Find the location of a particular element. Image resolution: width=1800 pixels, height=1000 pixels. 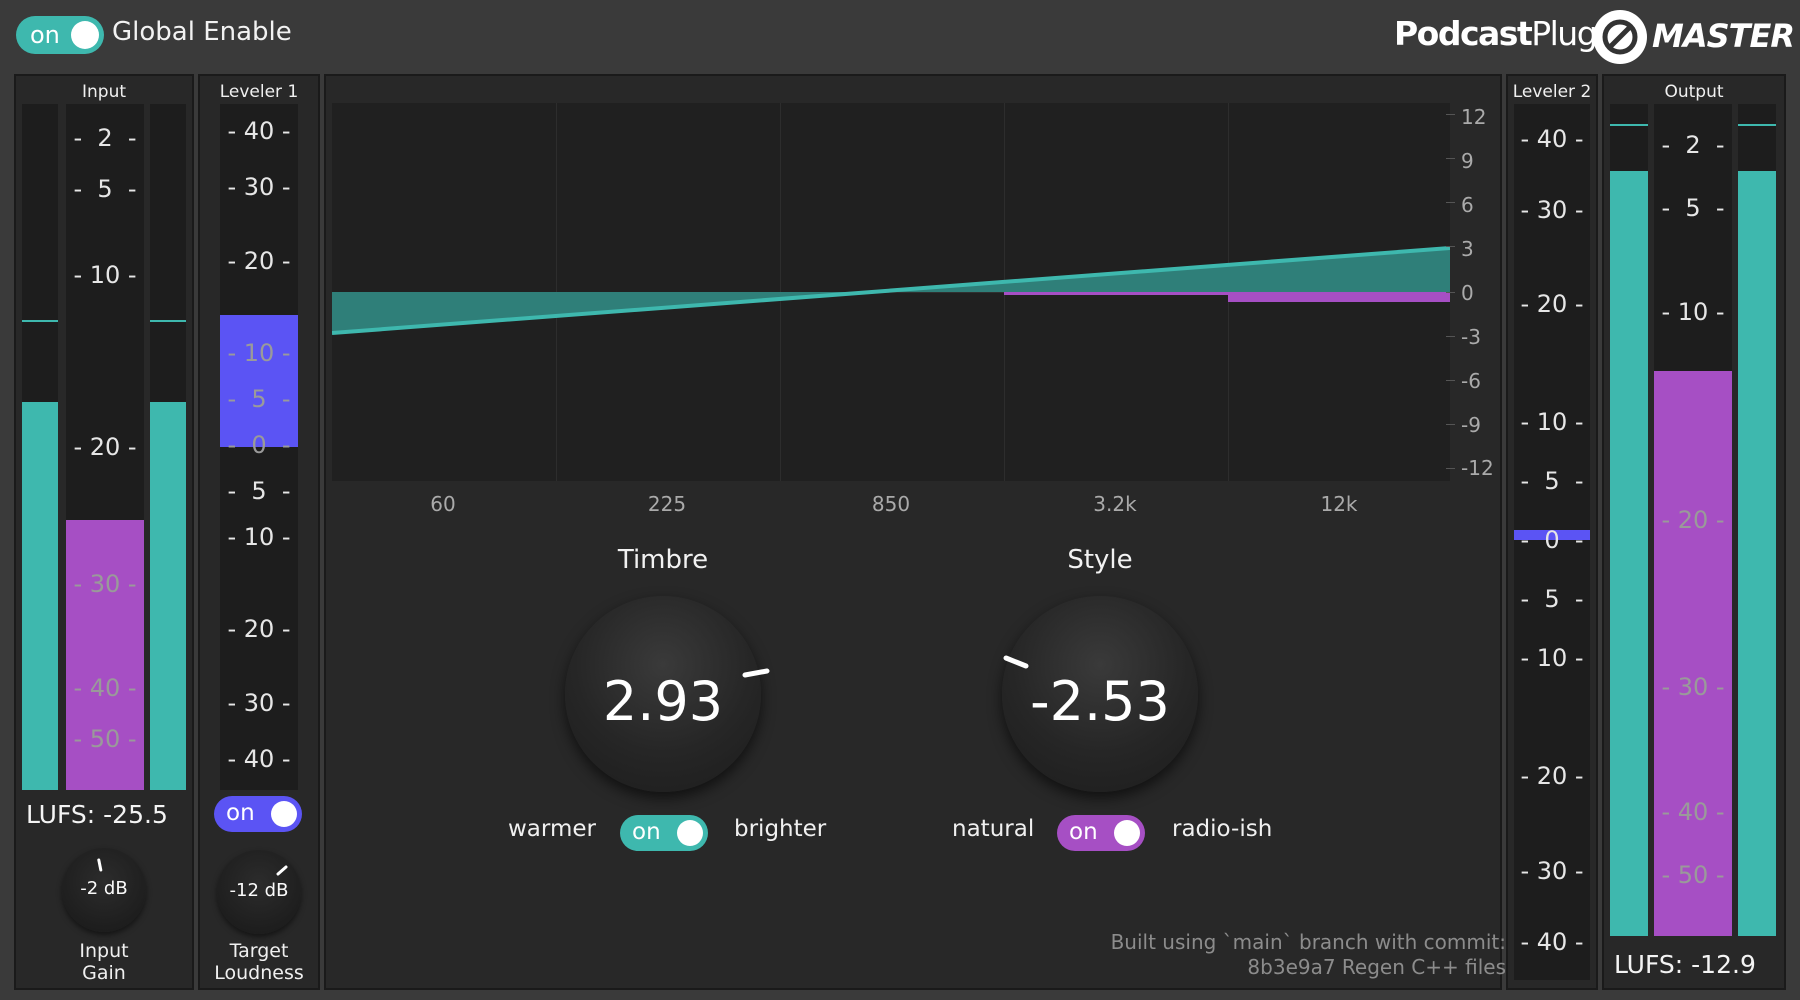

timbre-title: Timbre is located at coordinates (663, 560).